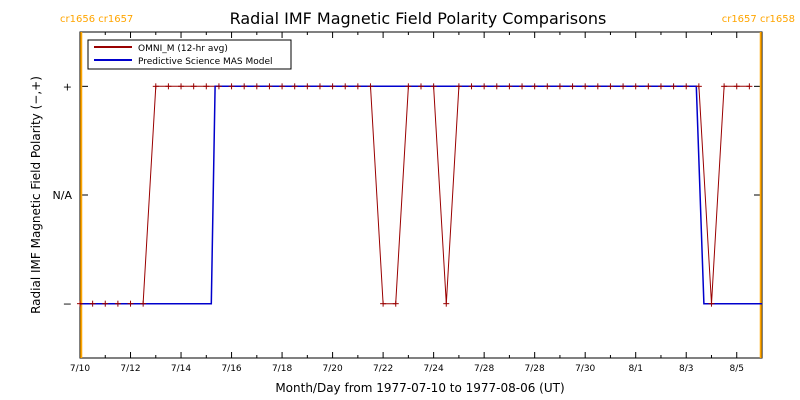  What do you see at coordinates (332, 369) in the screenshot?
I see `x-tick-label: 7/20` at bounding box center [332, 369].